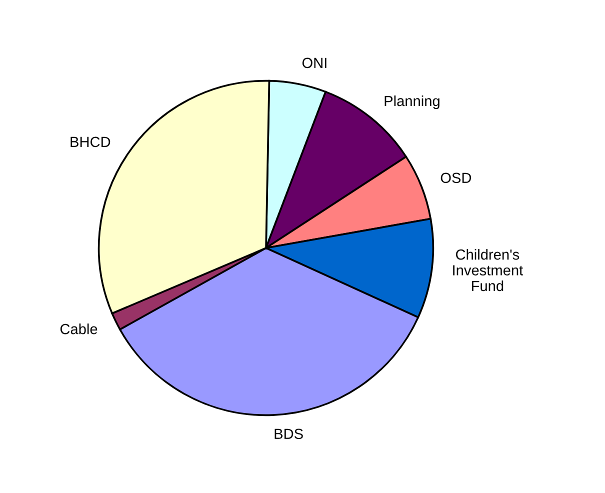  Describe the element at coordinates (412, 102) in the screenshot. I see `slice-label: Planning` at that location.